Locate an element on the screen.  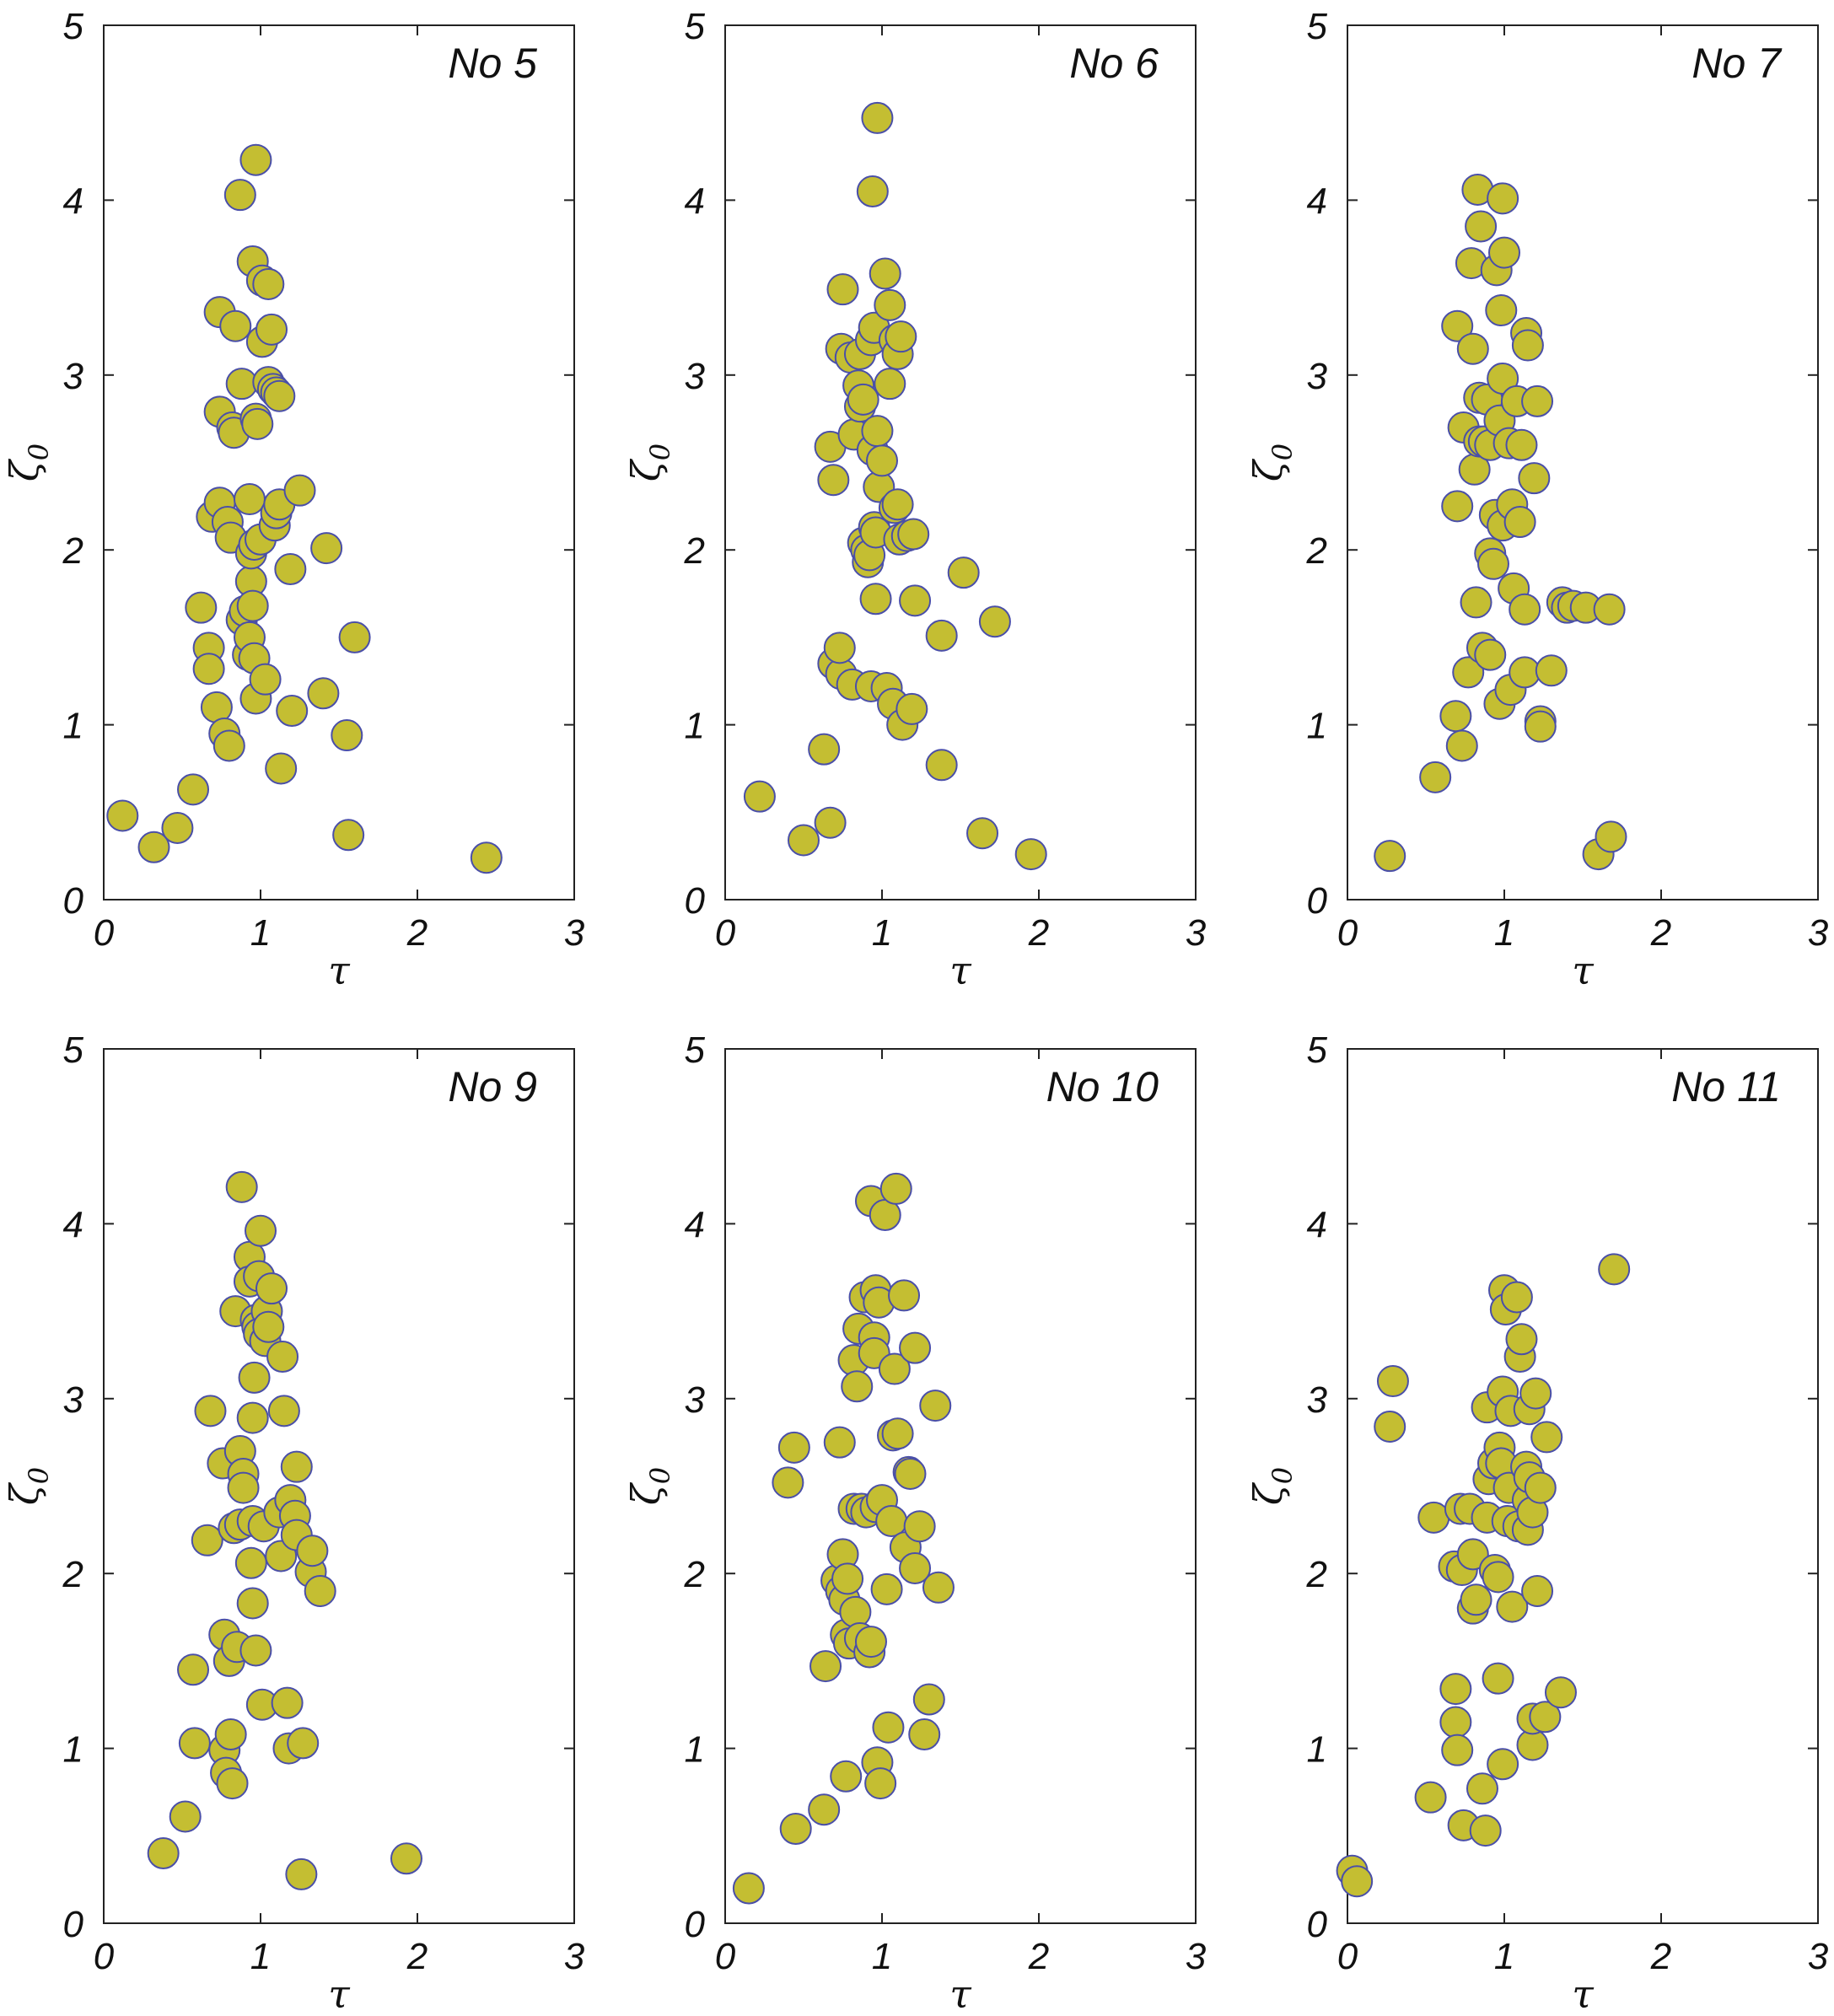
x-tick-label: 0 is located at coordinates (104, 1956).